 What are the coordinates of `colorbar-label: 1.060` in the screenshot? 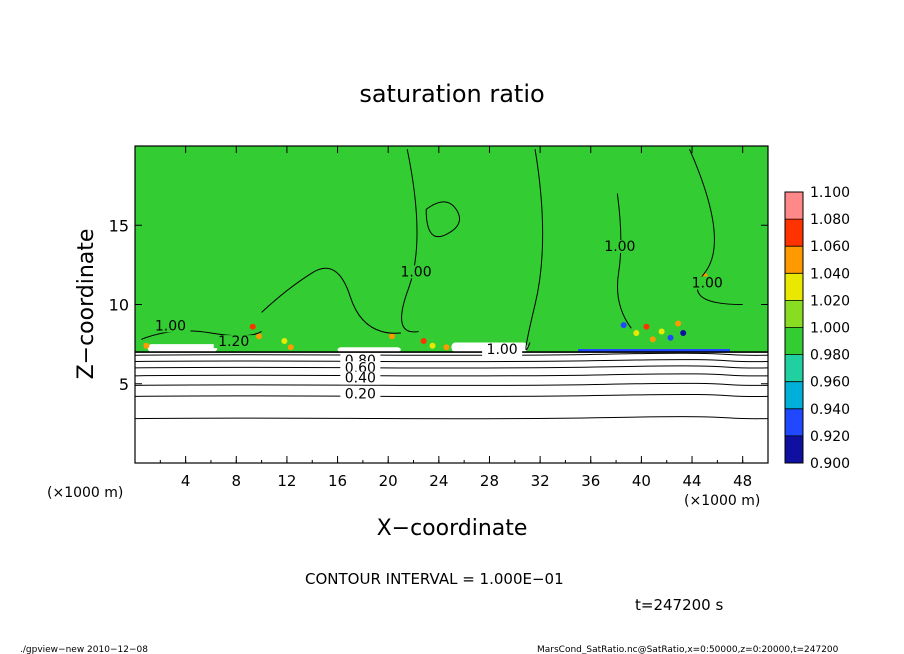 It's located at (830, 247).